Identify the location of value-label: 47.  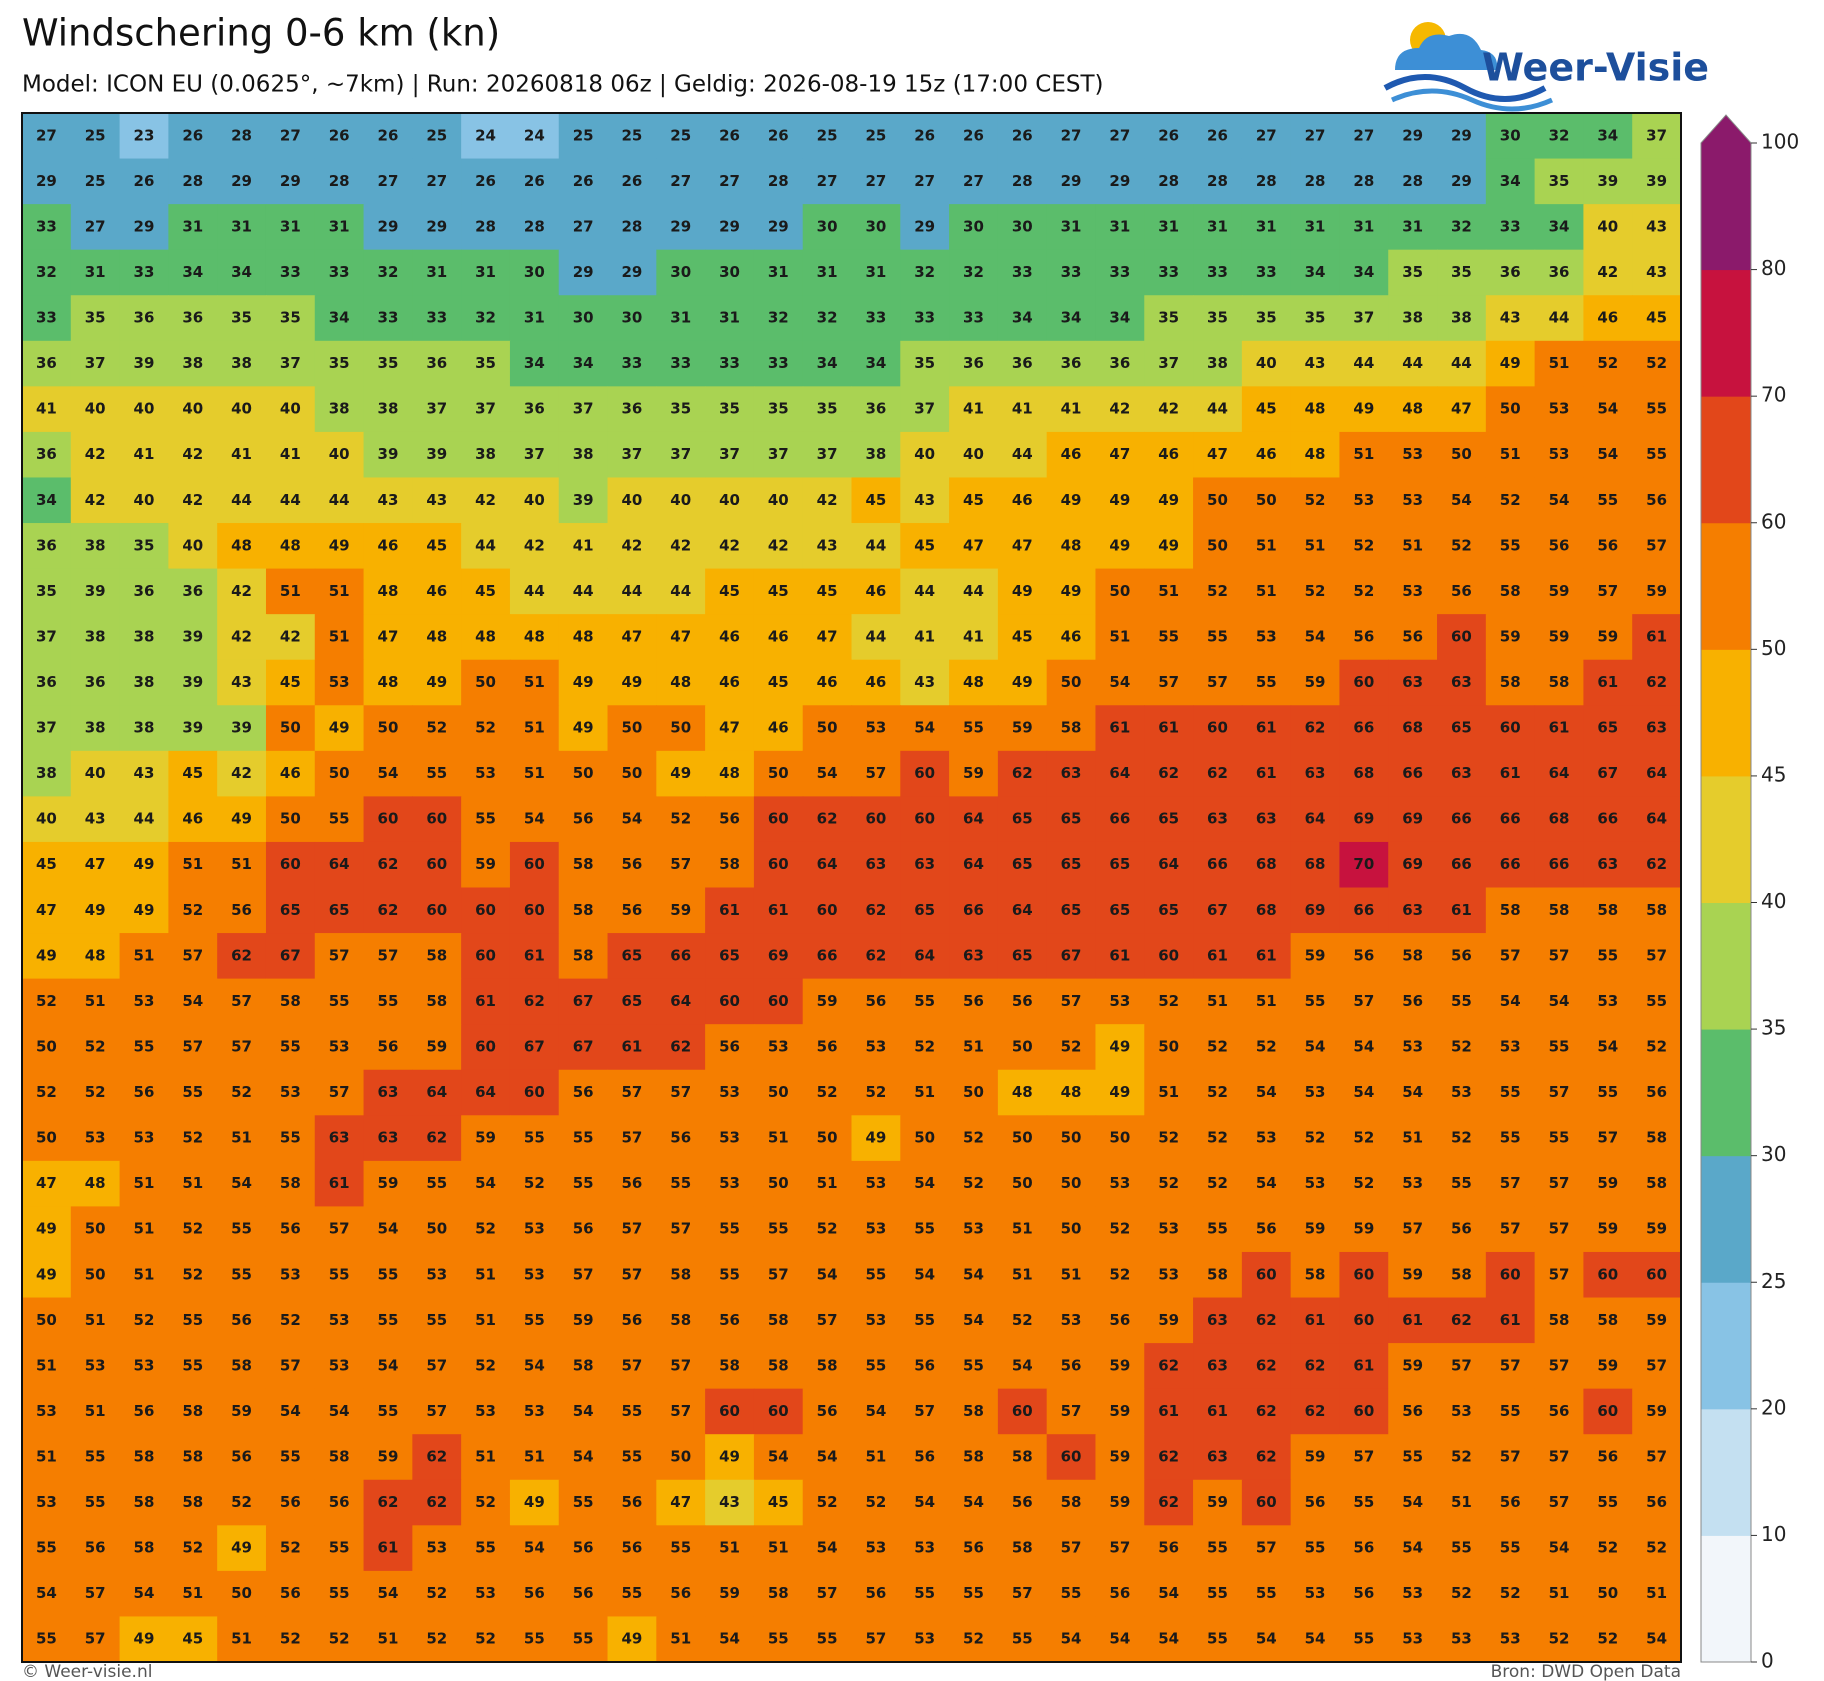
(827, 636).